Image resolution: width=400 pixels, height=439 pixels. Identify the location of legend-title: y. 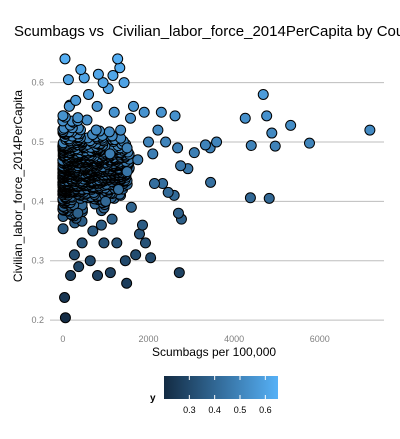
(153, 398).